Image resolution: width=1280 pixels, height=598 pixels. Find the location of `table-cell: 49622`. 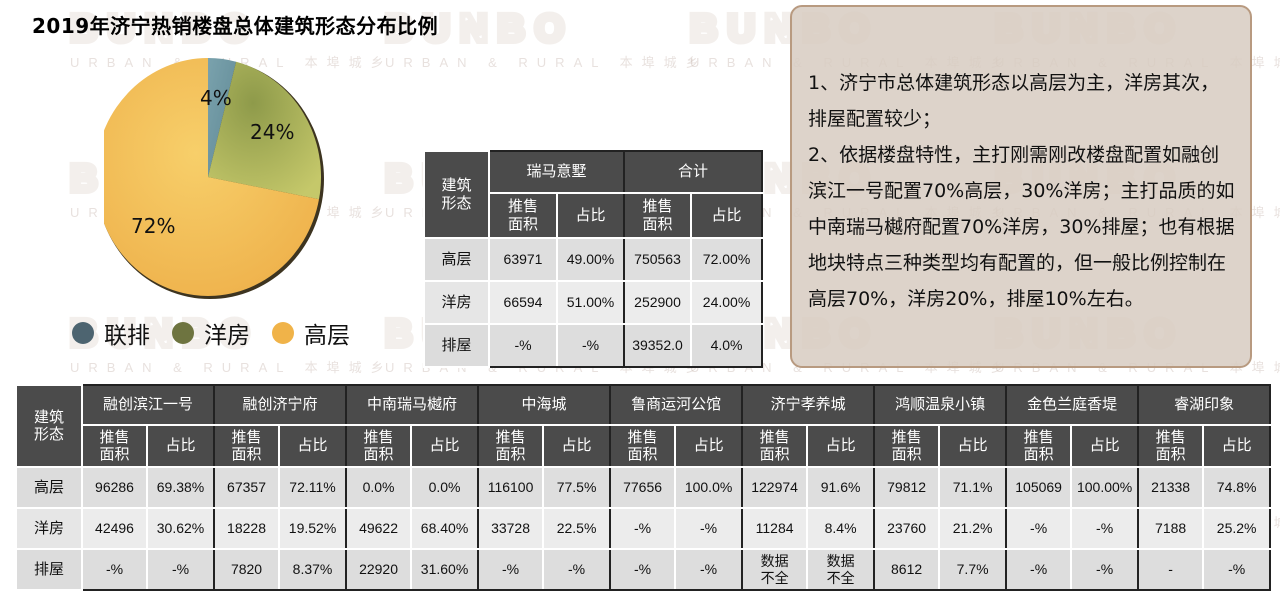

table-cell: 49622 is located at coordinates (379, 528).